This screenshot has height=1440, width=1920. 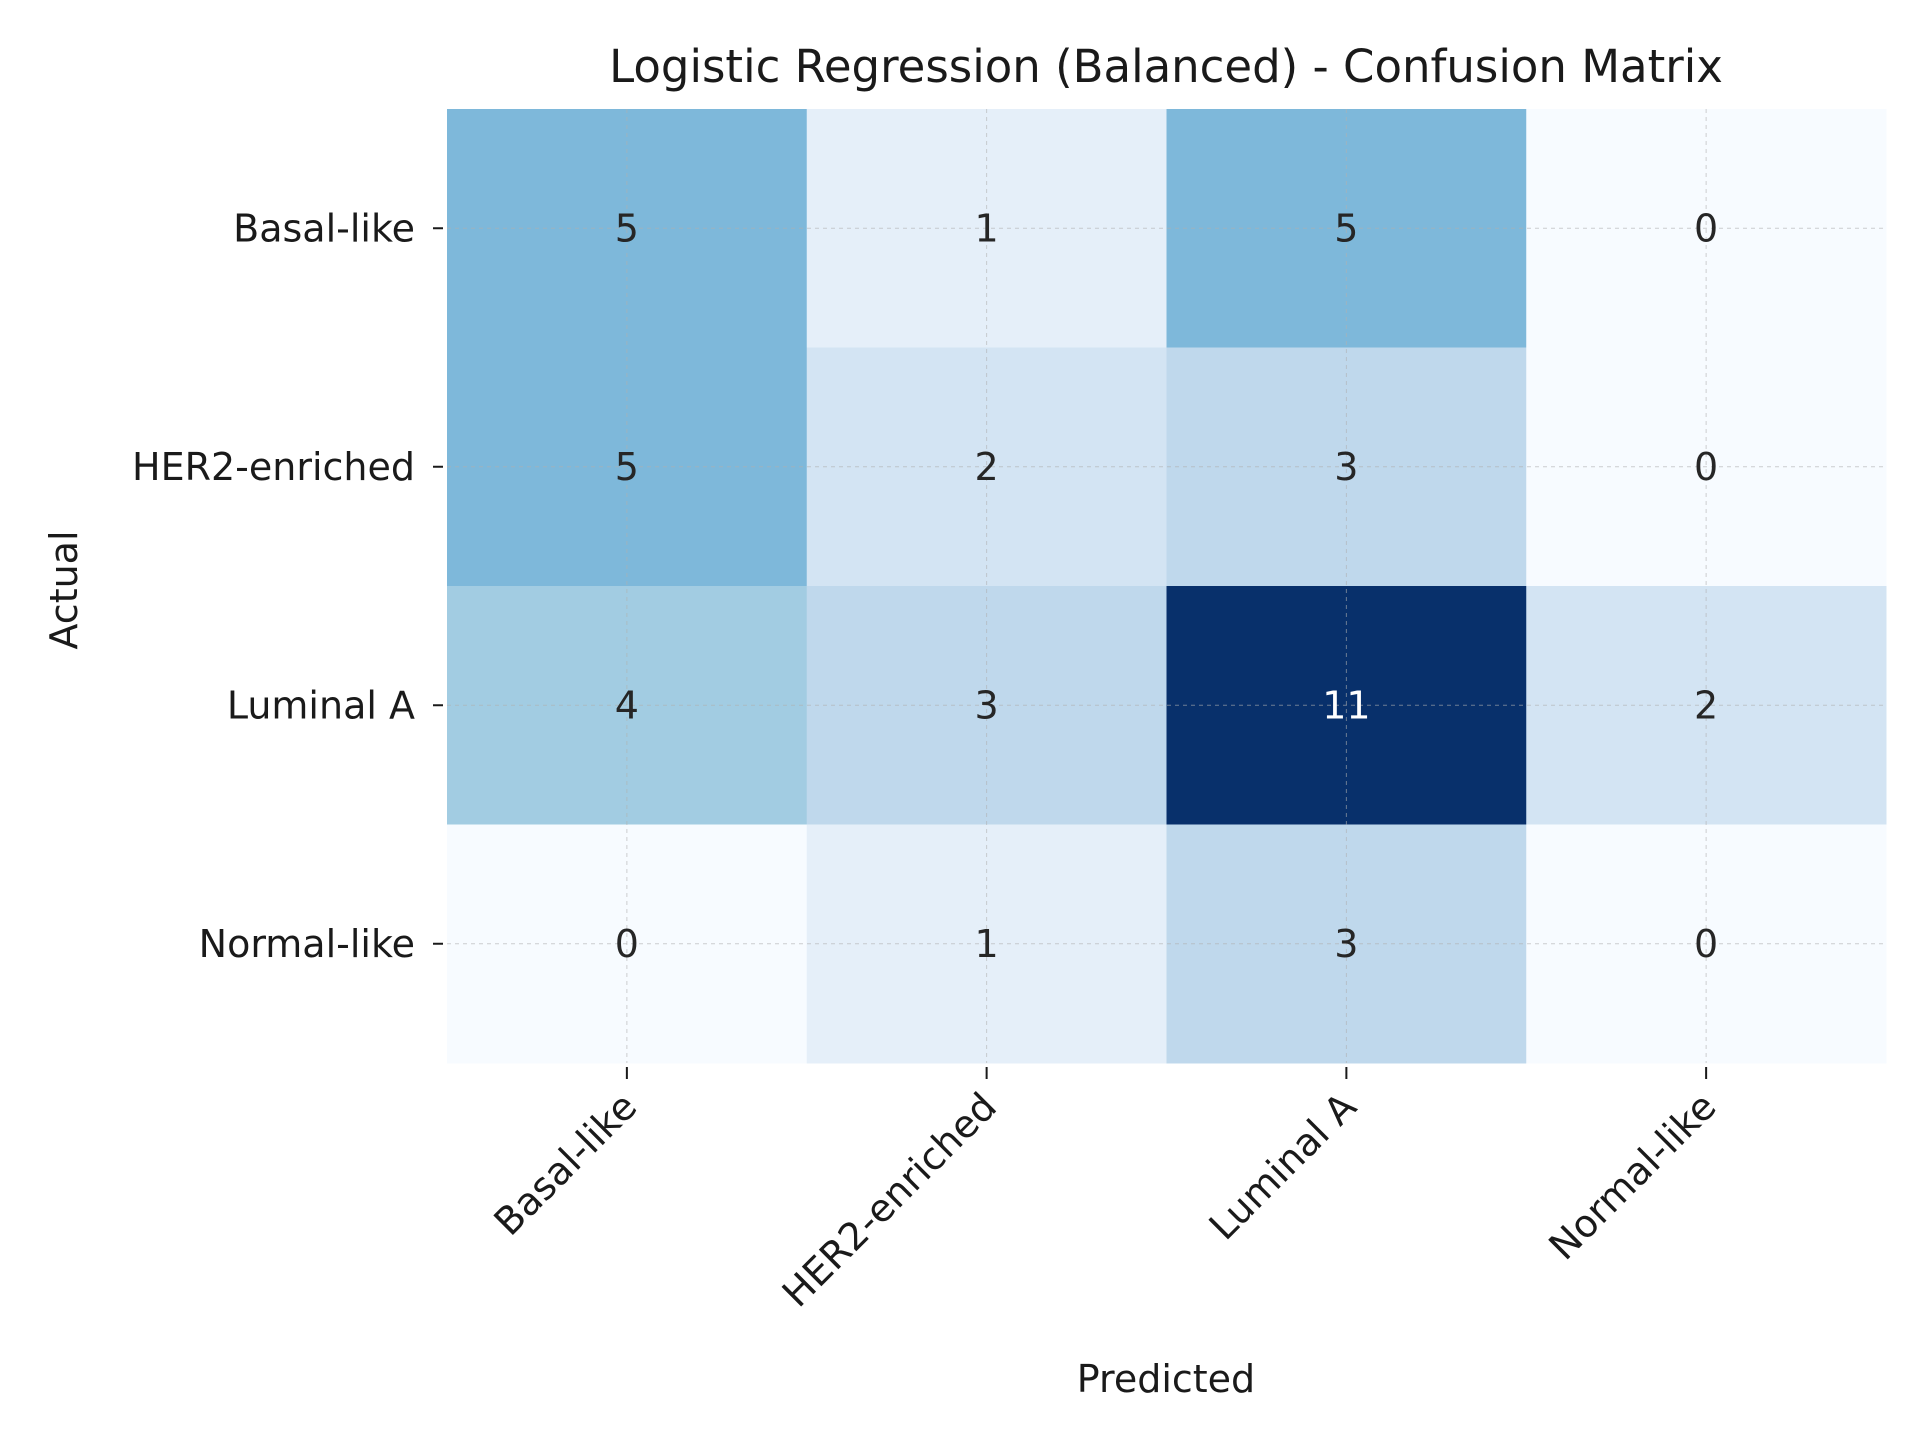 What do you see at coordinates (321, 705) in the screenshot?
I see `y-tick-label: Luminal A` at bounding box center [321, 705].